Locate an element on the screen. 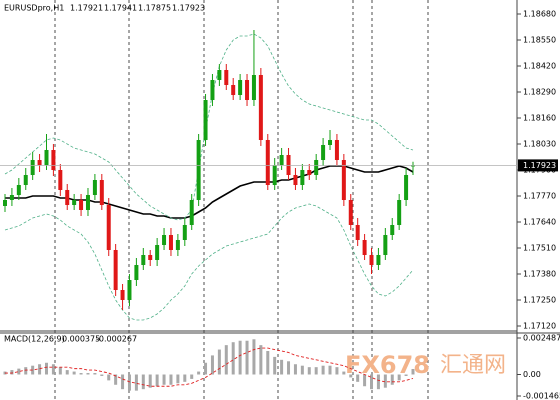  y-tick-label: 1.18550 is located at coordinates (539, 40).